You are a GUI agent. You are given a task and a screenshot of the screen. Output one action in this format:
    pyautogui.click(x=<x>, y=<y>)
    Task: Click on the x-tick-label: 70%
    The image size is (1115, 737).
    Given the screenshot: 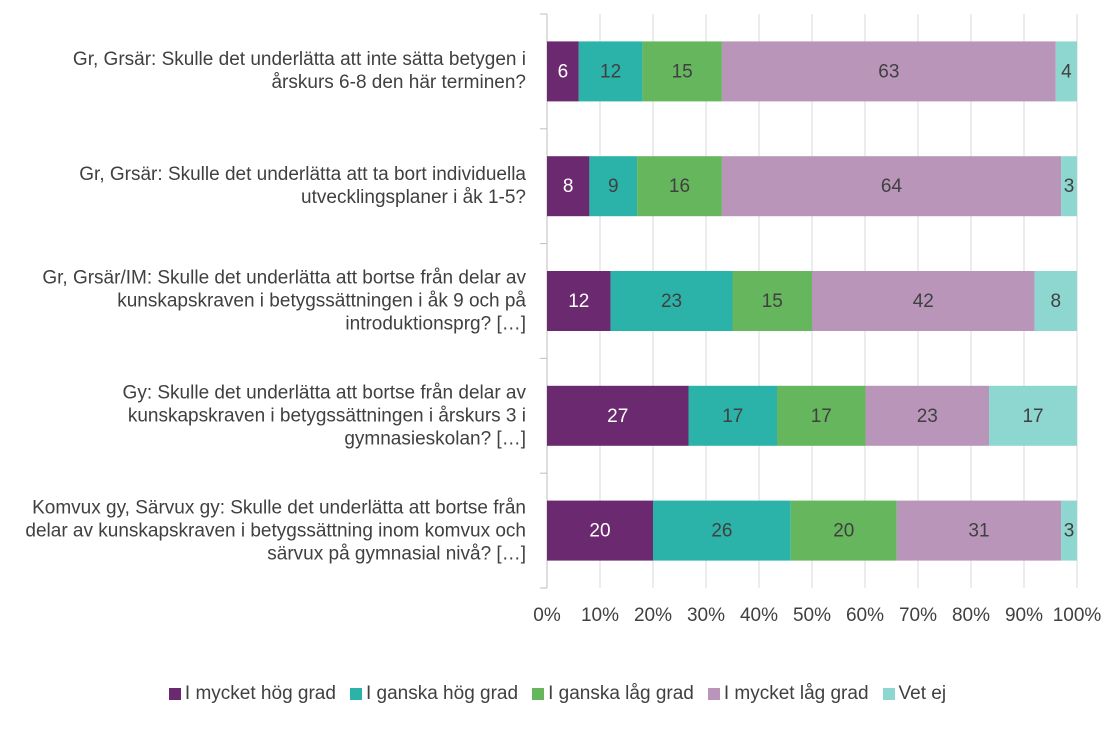 What is the action you would take?
    pyautogui.click(x=918, y=615)
    